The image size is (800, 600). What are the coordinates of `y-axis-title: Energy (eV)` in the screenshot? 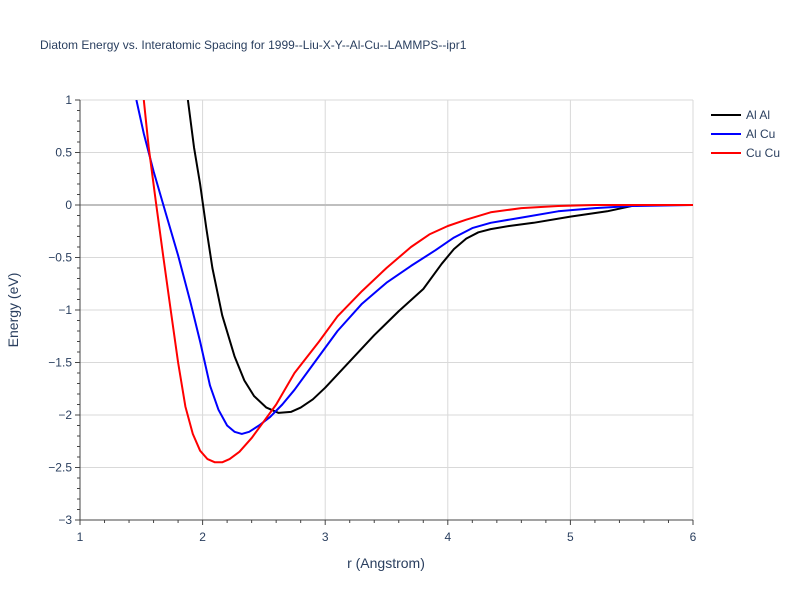 It's located at (13, 310).